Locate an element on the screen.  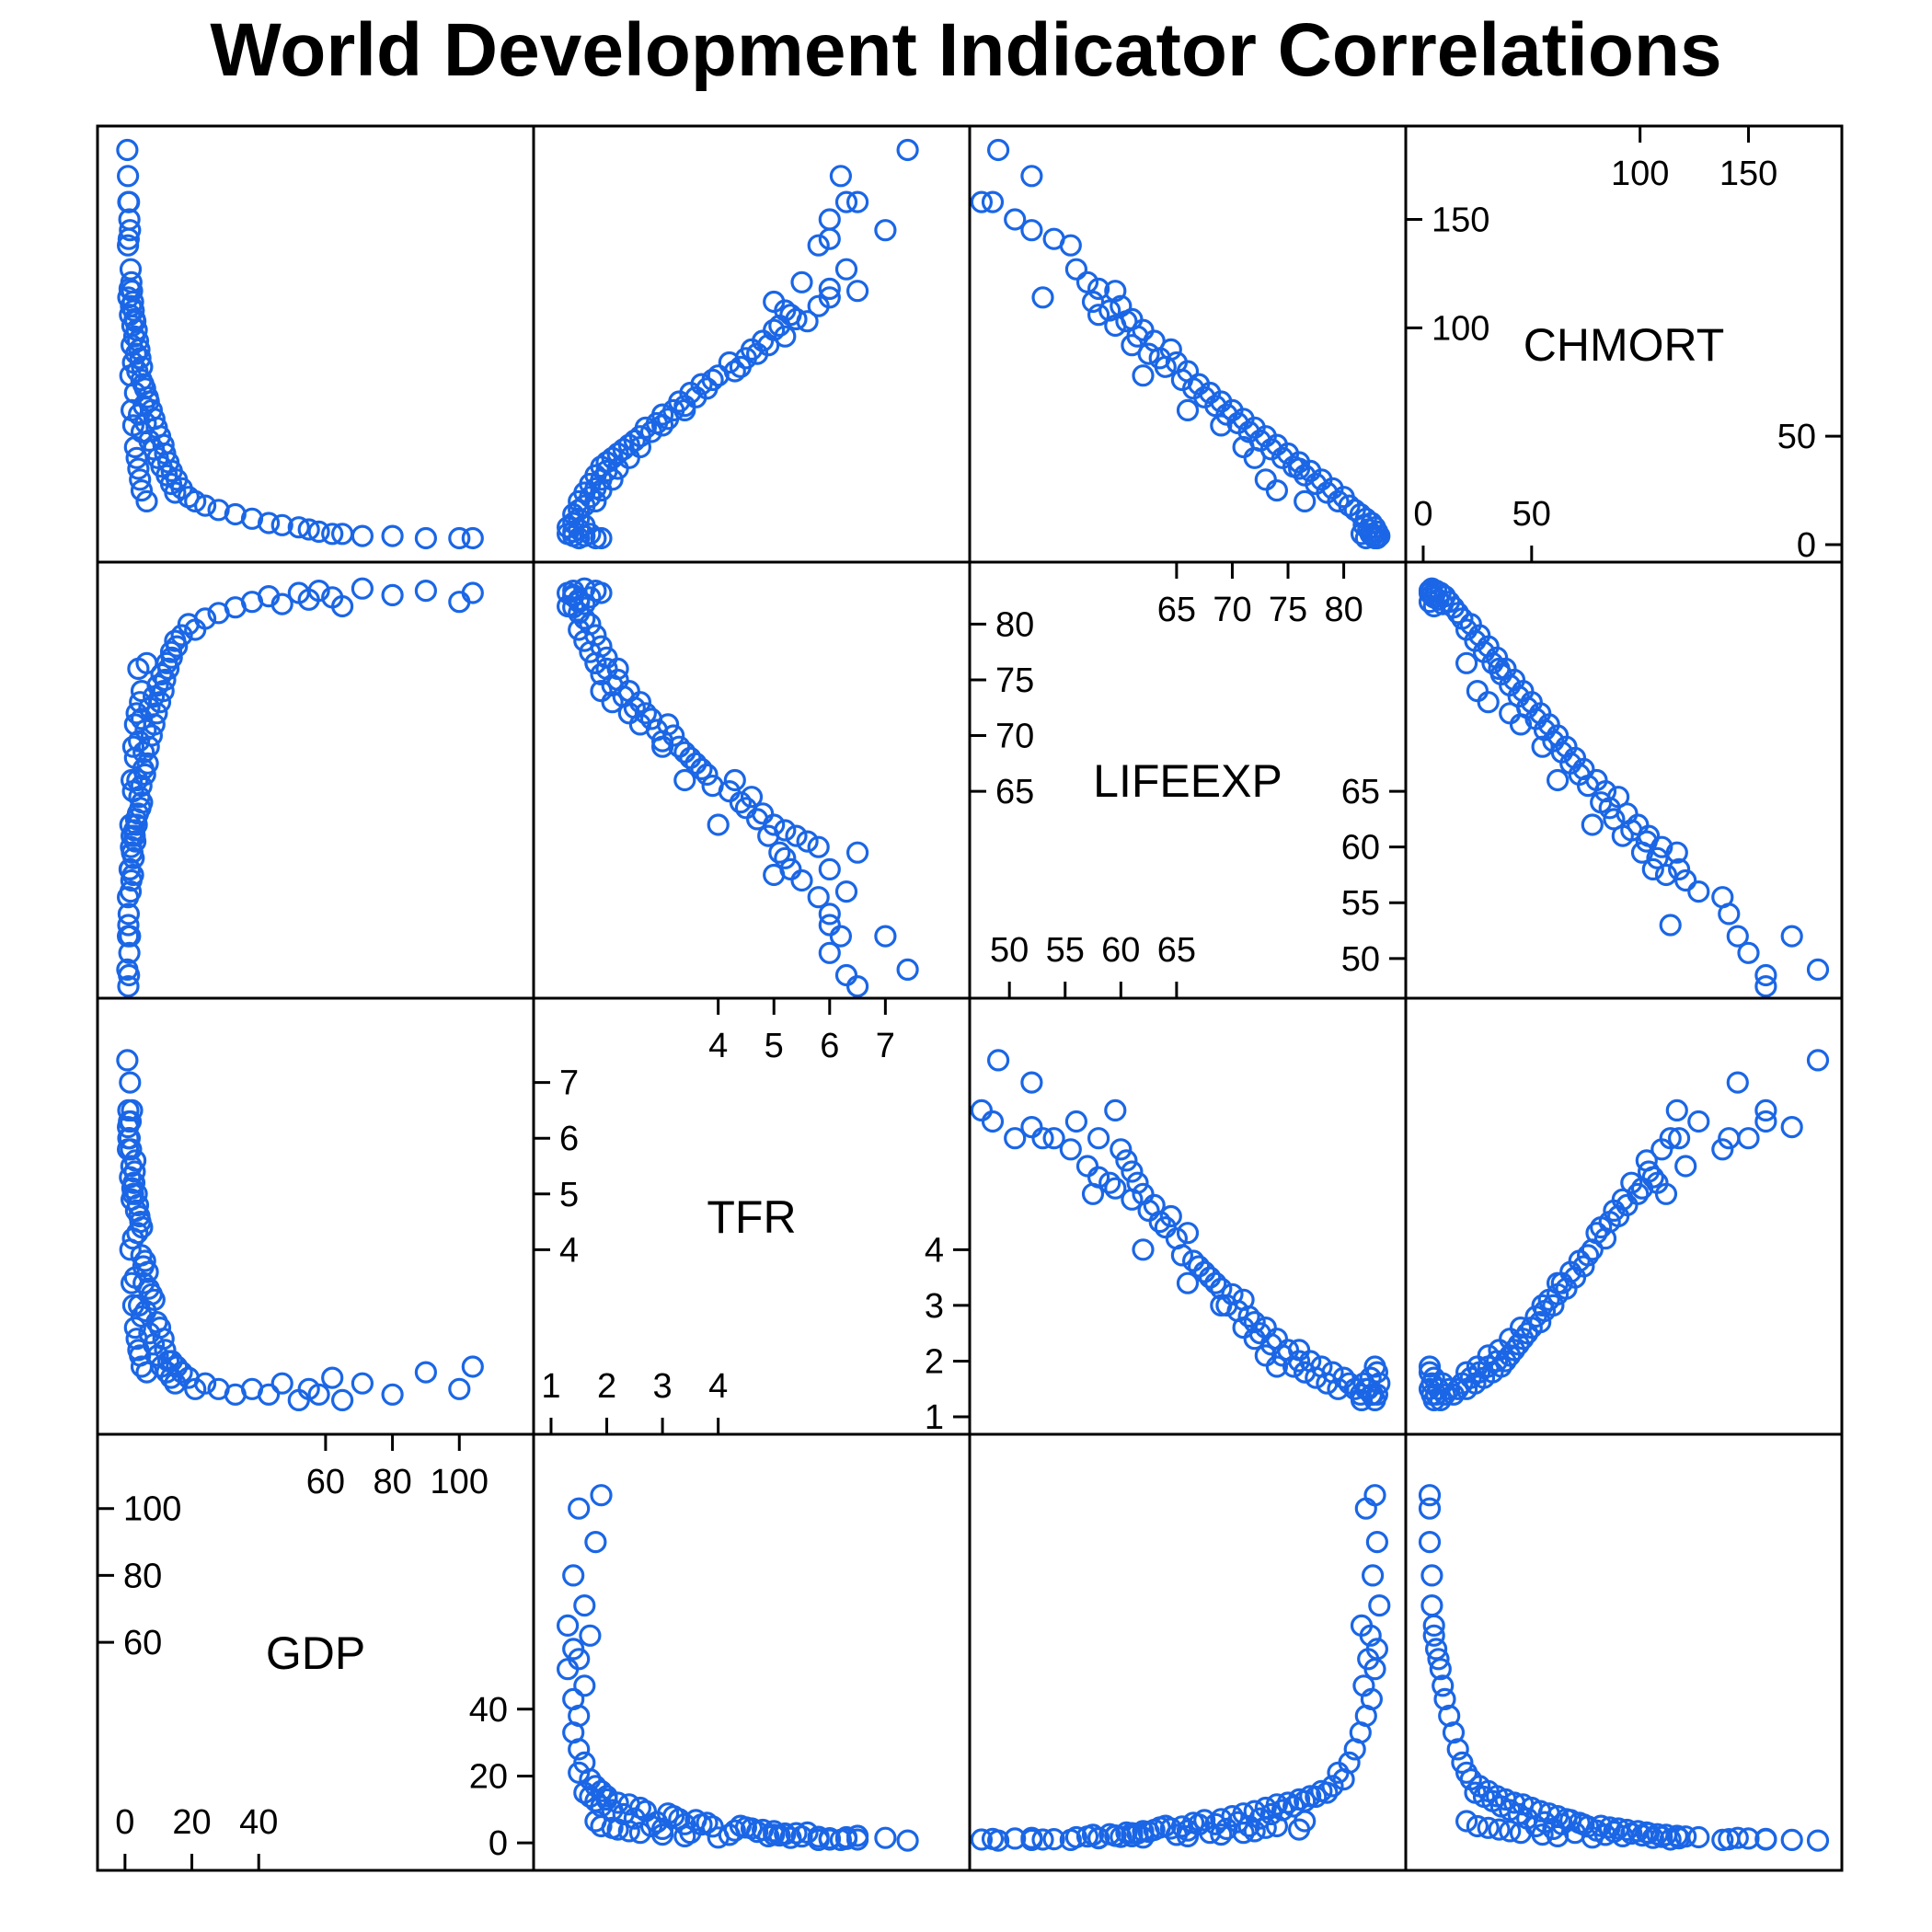
tick-label-left: 100 is located at coordinates (1460, 328).